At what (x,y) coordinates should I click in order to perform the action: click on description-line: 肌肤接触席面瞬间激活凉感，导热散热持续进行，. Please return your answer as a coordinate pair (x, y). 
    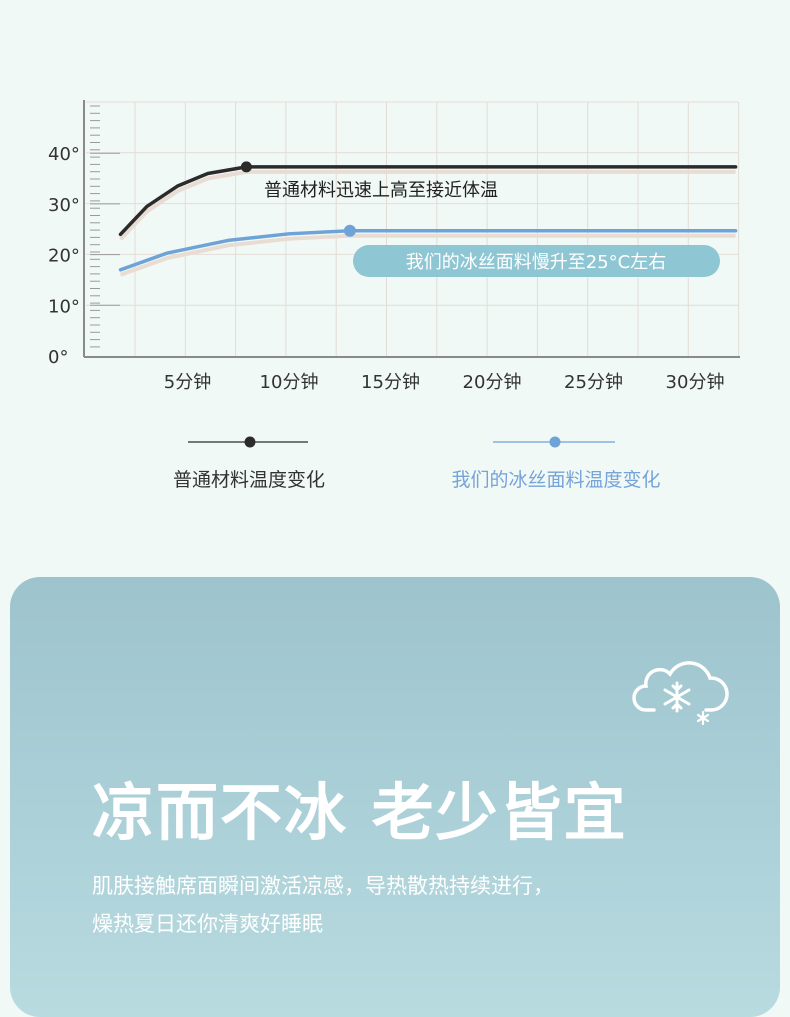
    Looking at the image, I should click on (323, 886).